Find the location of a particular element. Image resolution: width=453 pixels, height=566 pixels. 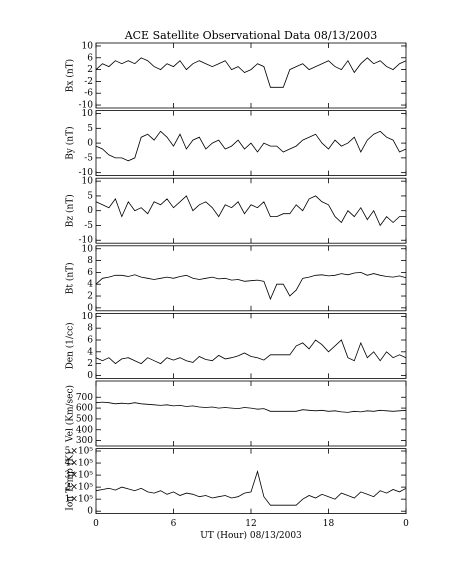

y-axis-label: Vel (Km/sec) is located at coordinates (70, 414).